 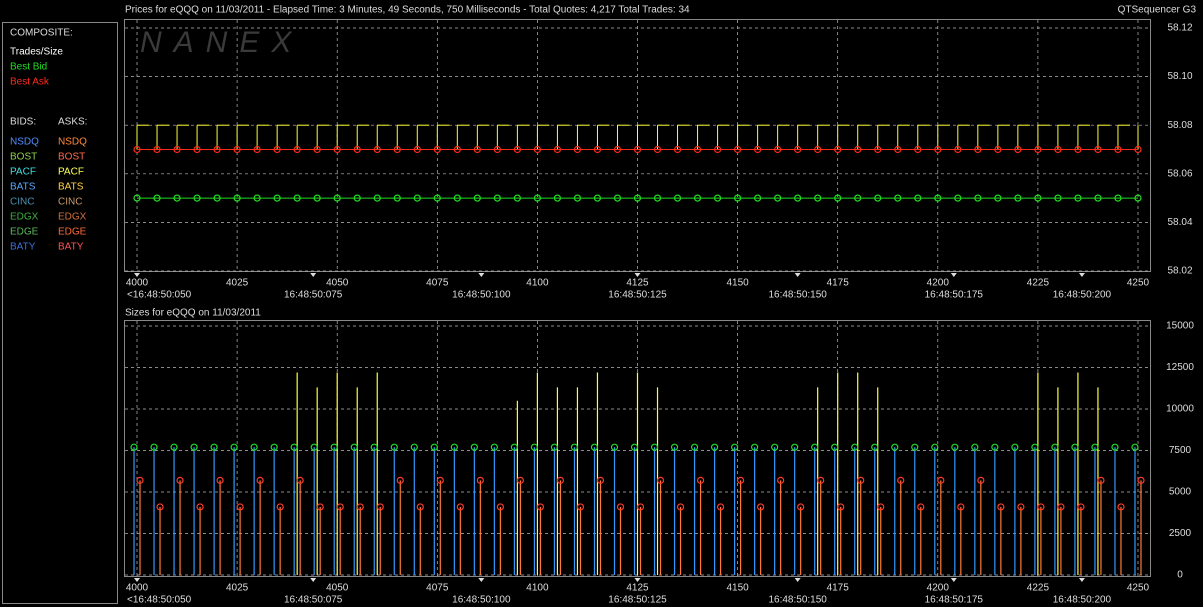 What do you see at coordinates (637, 295) in the screenshot?
I see `time-tick-label: 16:48:50:125` at bounding box center [637, 295].